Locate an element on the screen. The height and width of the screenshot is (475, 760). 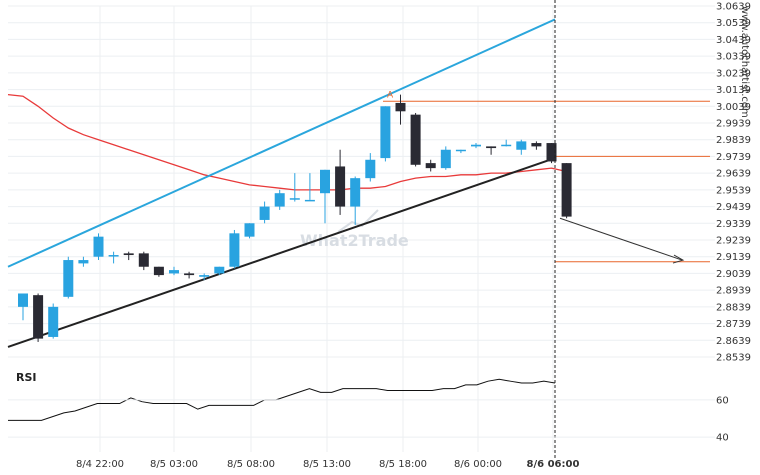
rsi-line is located at coordinates (282, 399).